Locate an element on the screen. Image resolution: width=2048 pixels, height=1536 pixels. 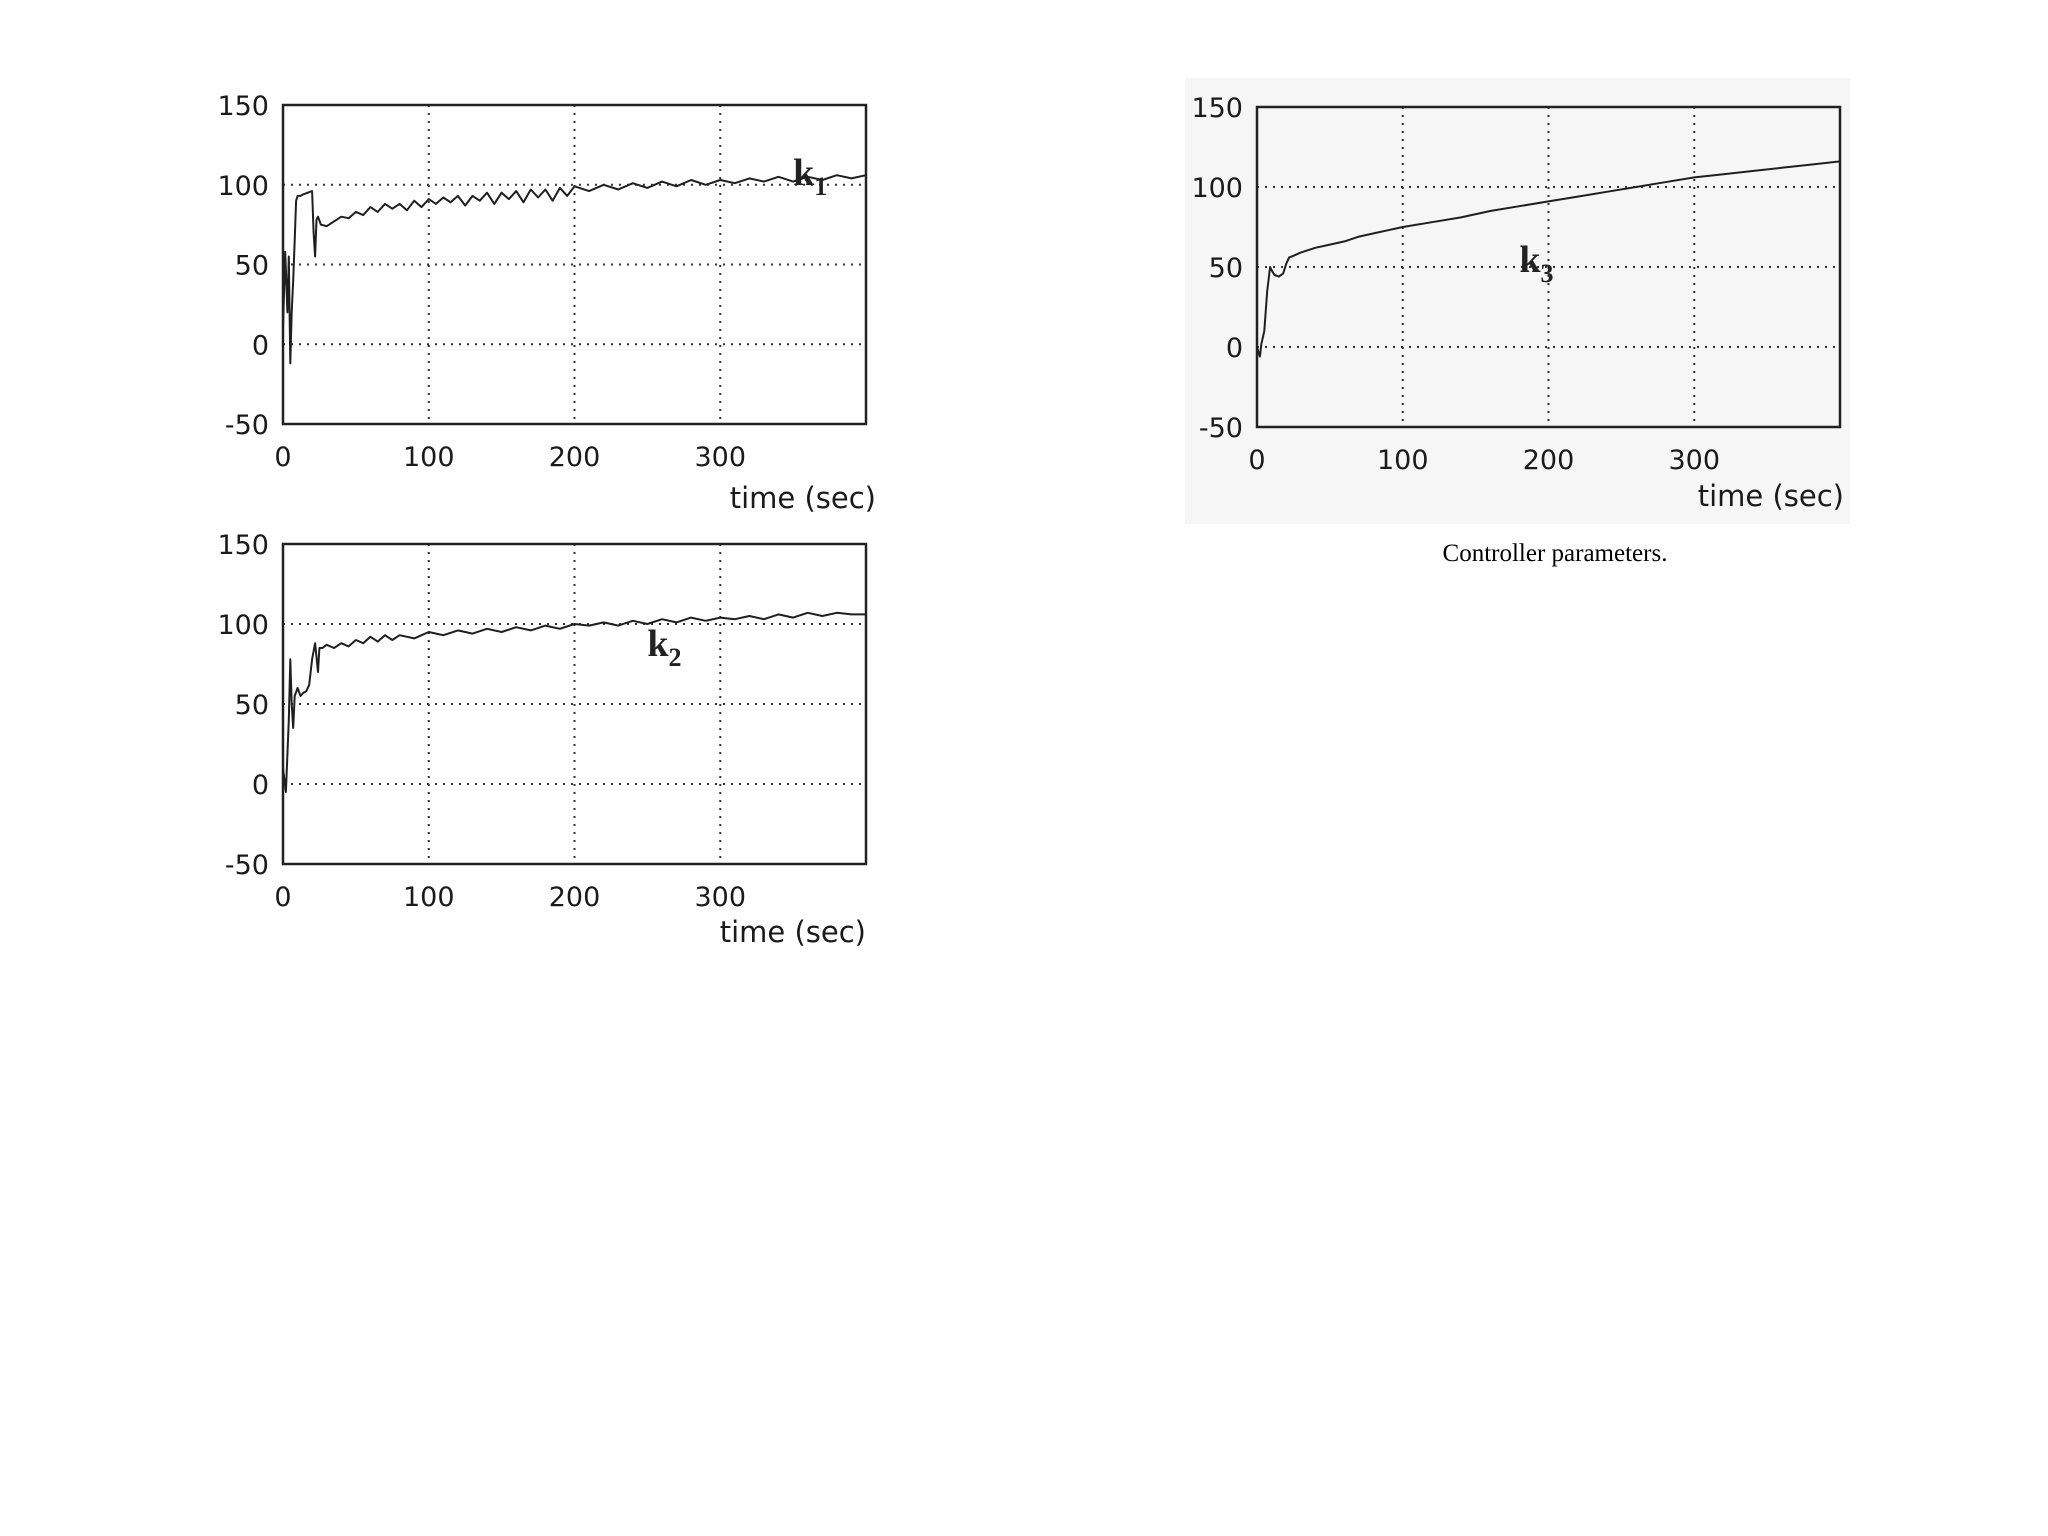
series-label: k1 is located at coordinates (810, 176).